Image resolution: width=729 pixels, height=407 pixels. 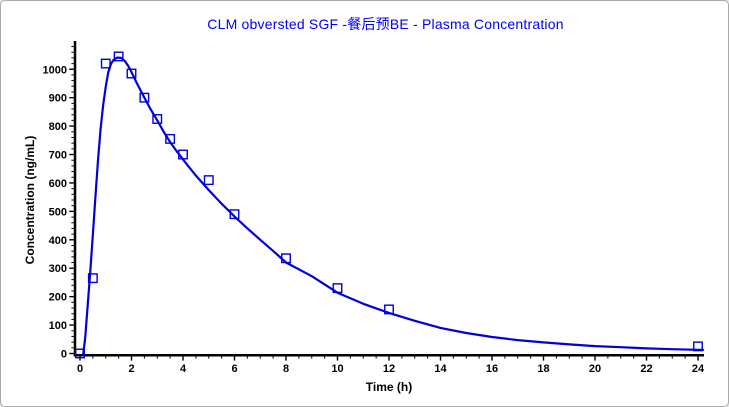 What do you see at coordinates (337, 369) in the screenshot?
I see `x-tick-label: 10` at bounding box center [337, 369].